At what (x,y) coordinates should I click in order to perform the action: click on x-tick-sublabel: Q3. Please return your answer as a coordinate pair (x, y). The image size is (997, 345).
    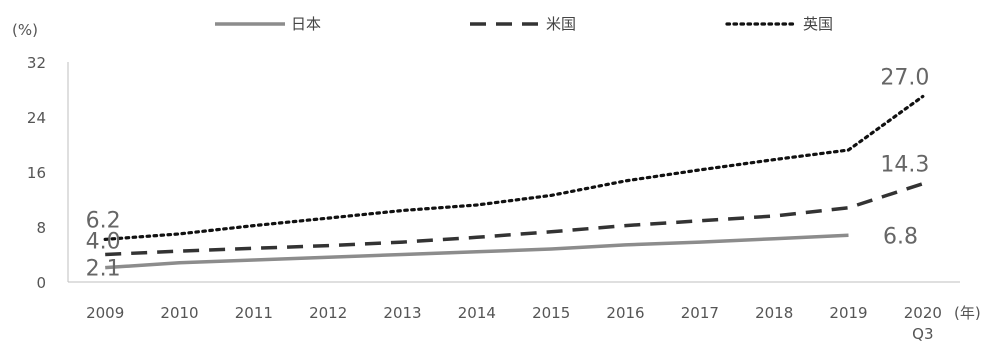
    Looking at the image, I should click on (922, 334).